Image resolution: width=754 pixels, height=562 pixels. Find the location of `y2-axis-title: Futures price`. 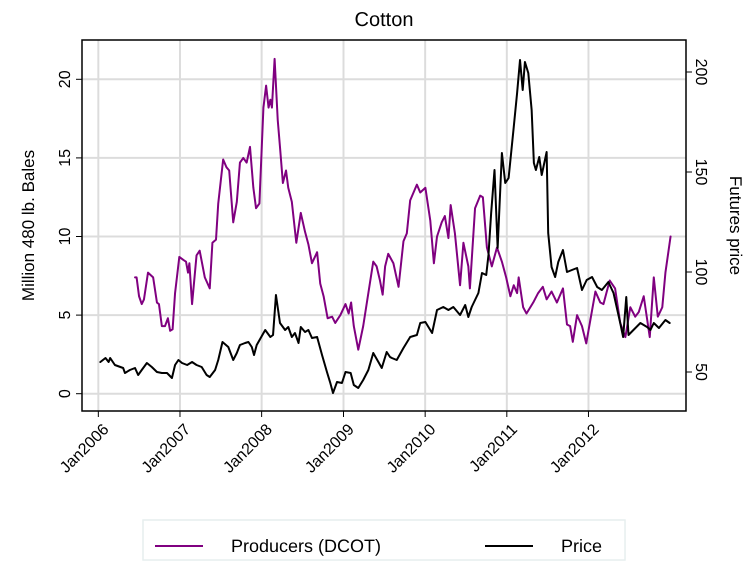

y2-axis-title: Futures price is located at coordinates (735, 226).